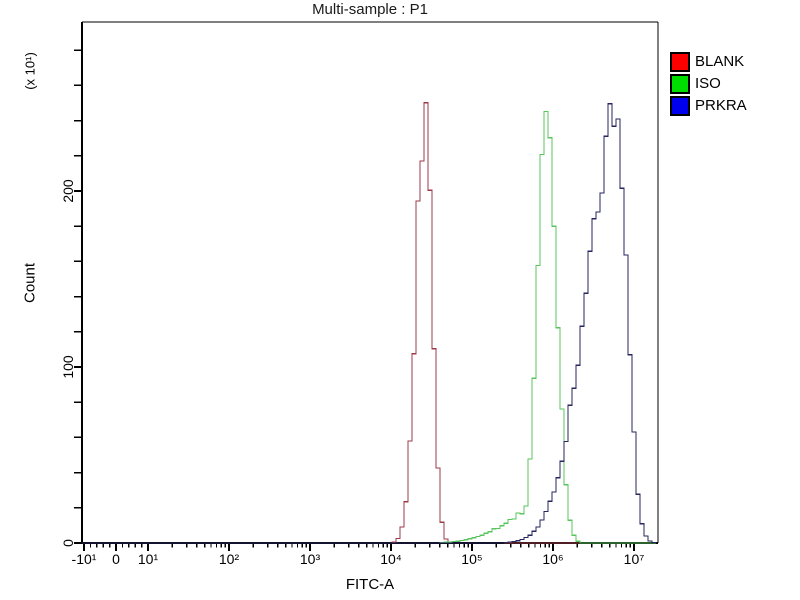 This screenshot has height=600, width=800. I want to click on y-tick-label: 0, so click(68, 543).